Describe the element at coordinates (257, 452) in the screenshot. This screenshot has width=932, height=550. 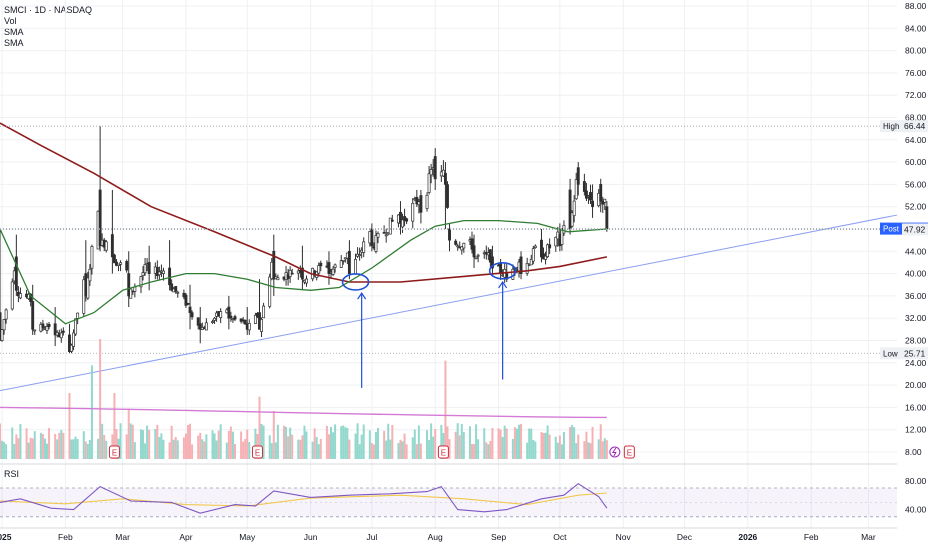
I see `earnings-marker` at that location.